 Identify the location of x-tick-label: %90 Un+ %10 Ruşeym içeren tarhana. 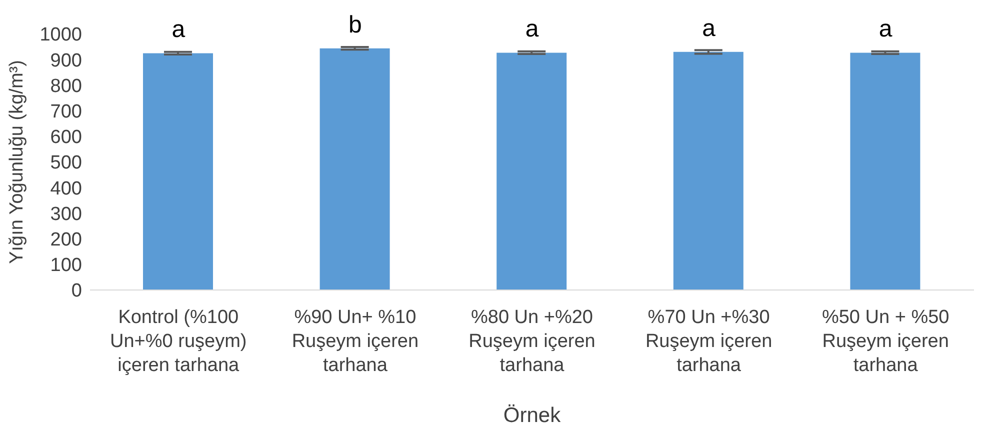
(355, 341).